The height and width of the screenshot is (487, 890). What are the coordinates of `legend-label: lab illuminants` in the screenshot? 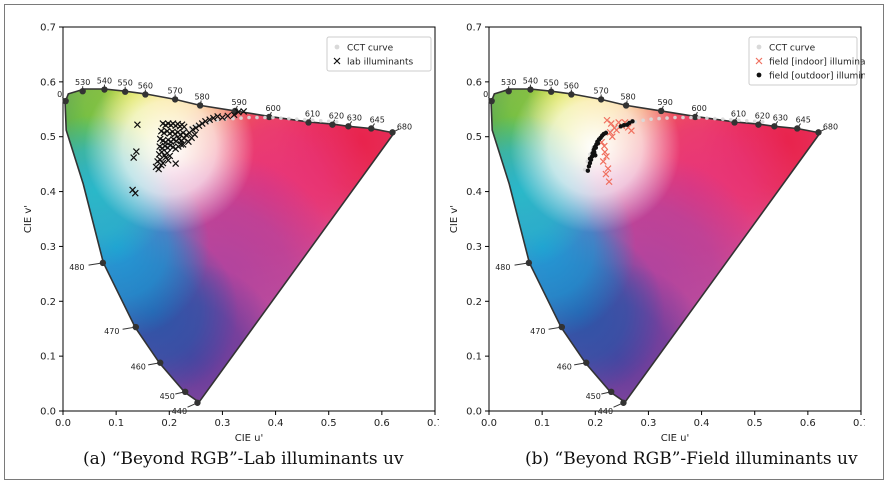 It's located at (380, 63).